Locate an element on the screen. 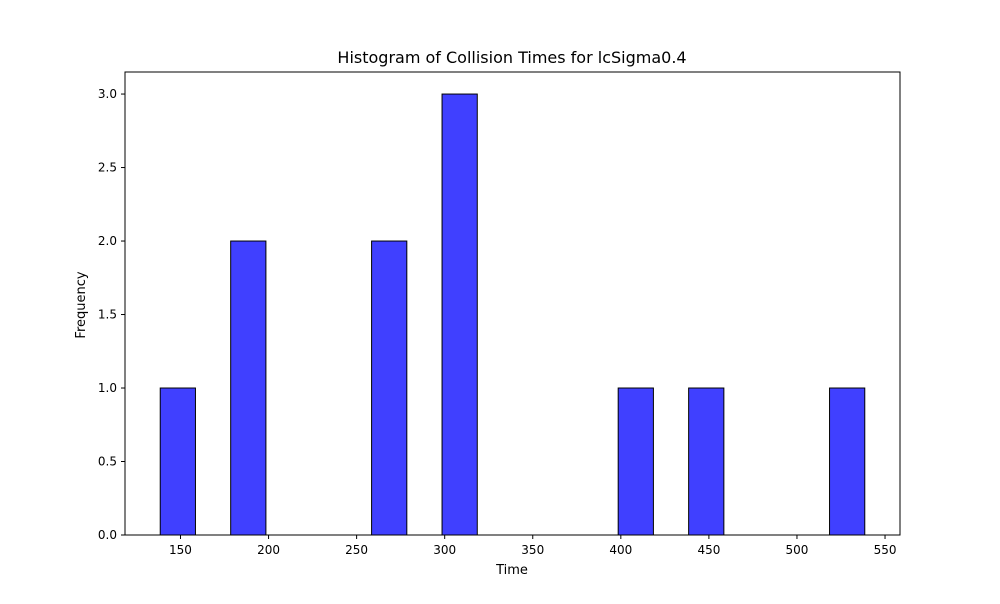 The height and width of the screenshot is (604, 1000). y-tick-label: 1.0 is located at coordinates (107, 388).